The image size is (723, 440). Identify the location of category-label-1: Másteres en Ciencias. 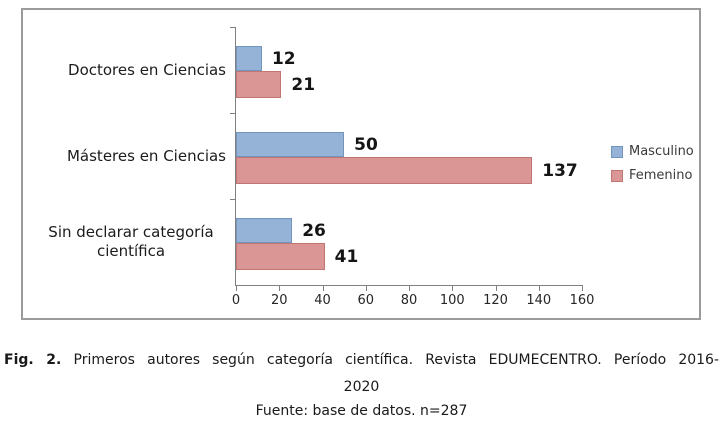
(124, 156).